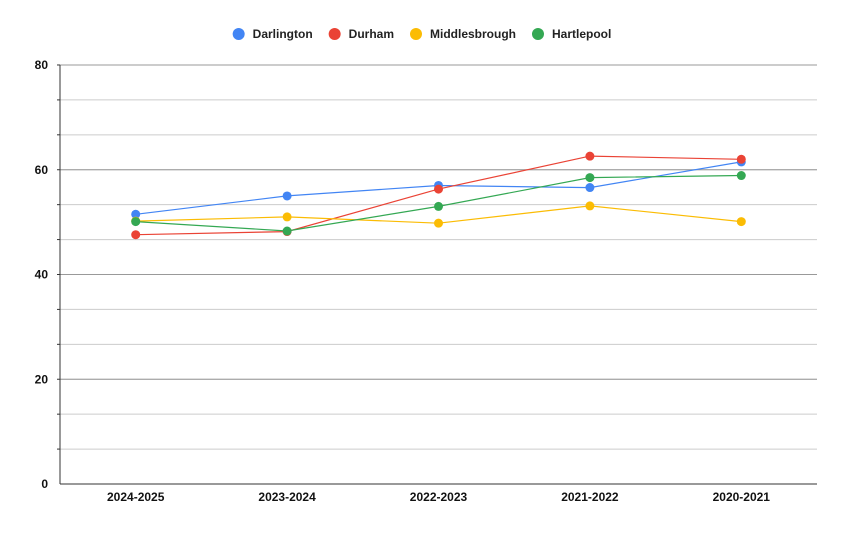 The height and width of the screenshot is (536, 844). Describe the element at coordinates (42, 379) in the screenshot. I see `y-tick-label: 20` at that location.